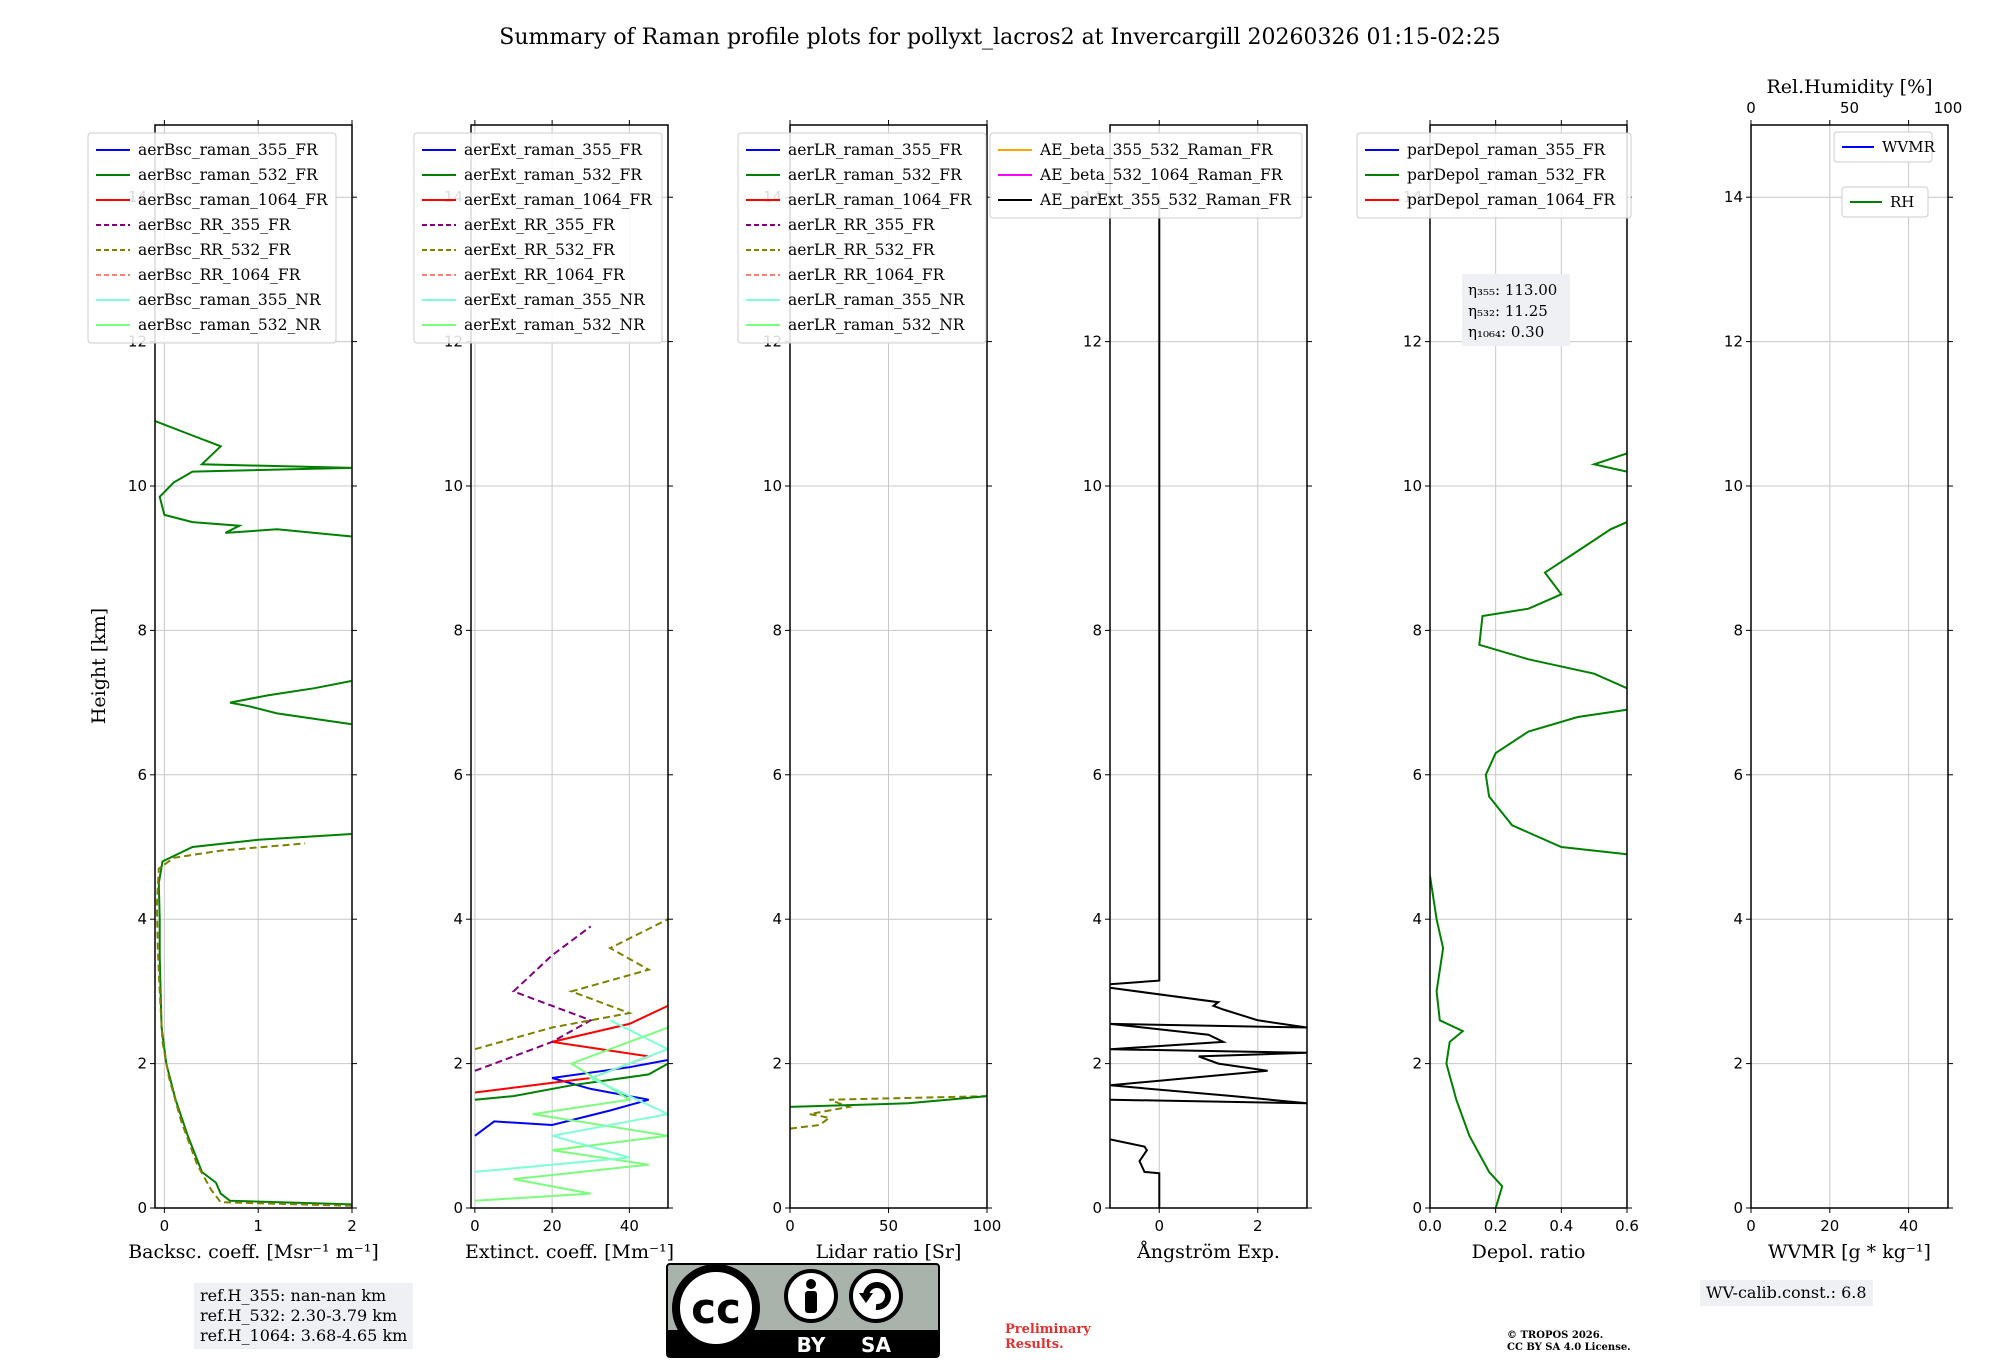 The image size is (2000, 1360). What do you see at coordinates (1507, 175) in the screenshot?
I see `legend-entry: parDepol_raman_532_FR` at bounding box center [1507, 175].